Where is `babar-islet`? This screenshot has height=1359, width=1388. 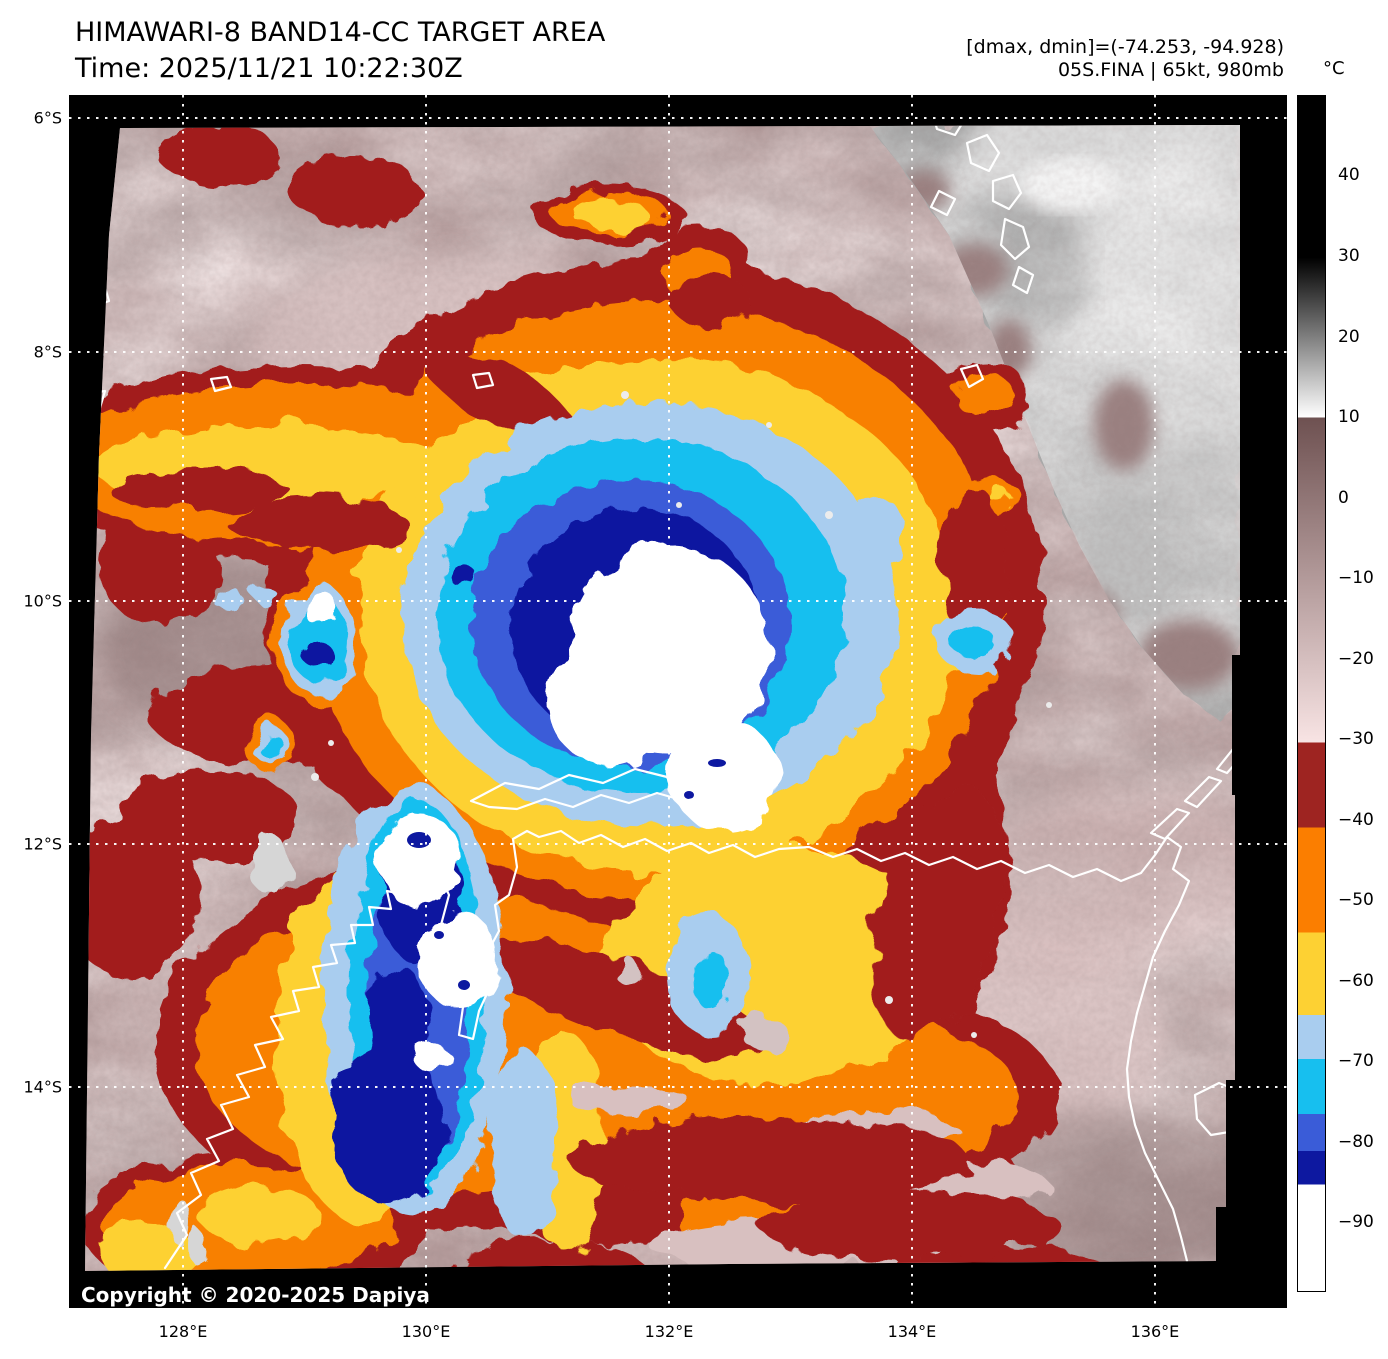 babar-islet is located at coordinates (972, 376).